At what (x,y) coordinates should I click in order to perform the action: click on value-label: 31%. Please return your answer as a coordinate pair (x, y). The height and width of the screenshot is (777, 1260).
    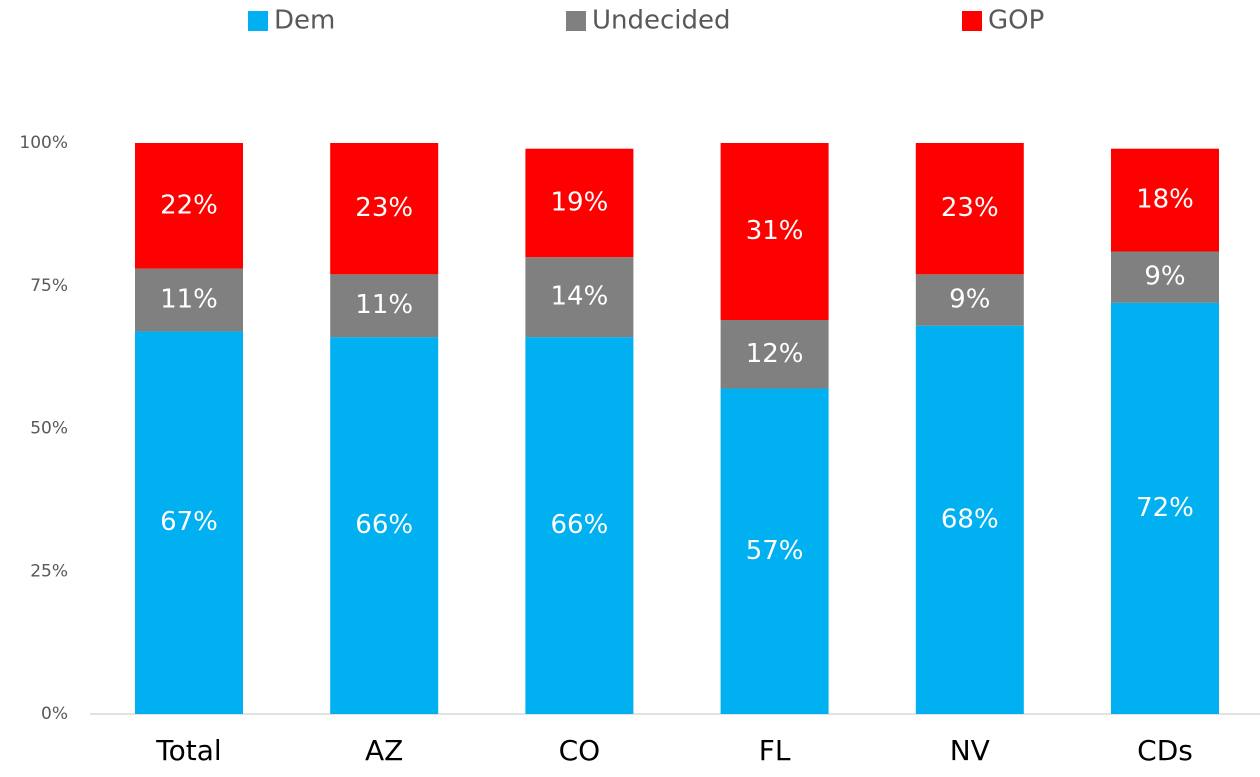
    Looking at the image, I should click on (775, 231).